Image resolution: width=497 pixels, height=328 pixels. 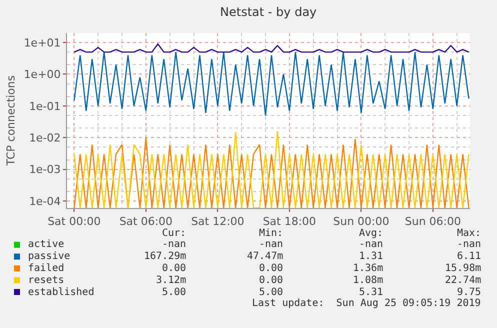 What do you see at coordinates (371, 256) in the screenshot?
I see `text: 1.31` at bounding box center [371, 256].